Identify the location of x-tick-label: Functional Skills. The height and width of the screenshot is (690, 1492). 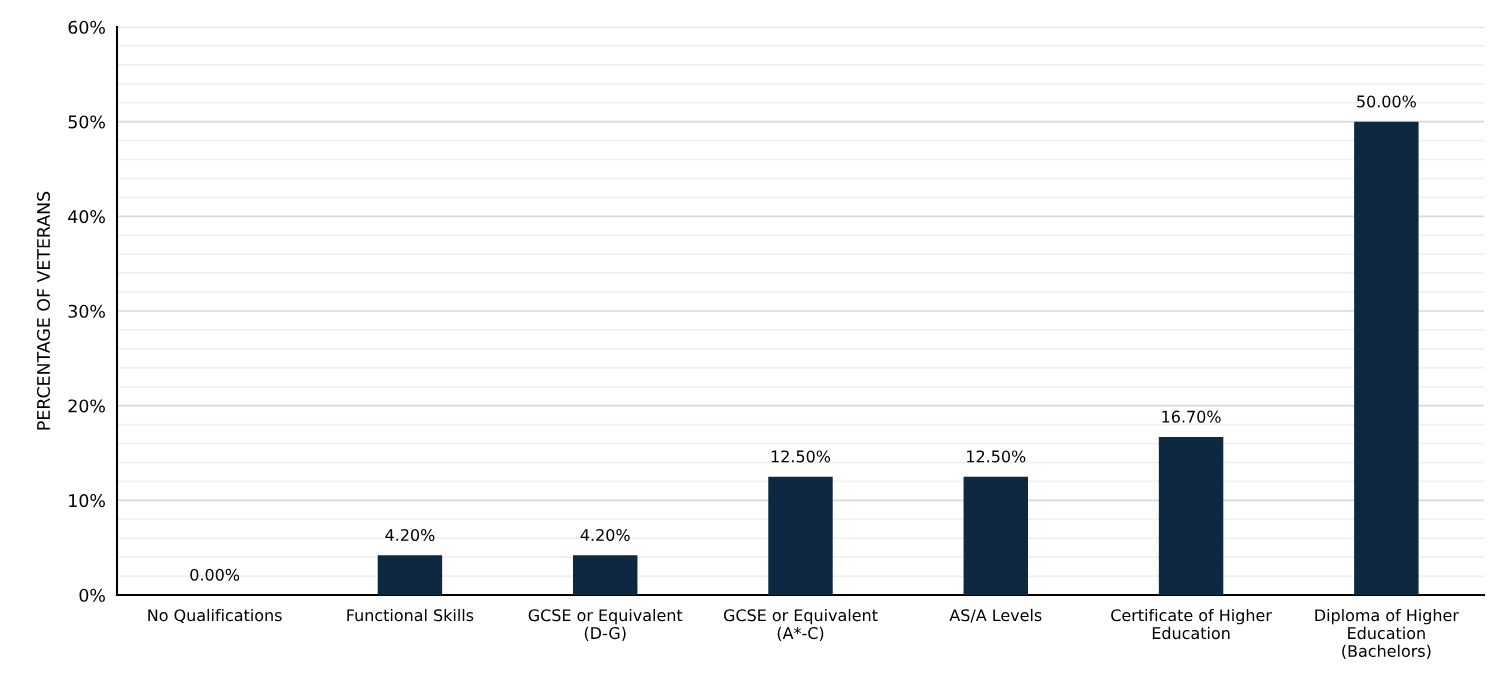
(410, 615).